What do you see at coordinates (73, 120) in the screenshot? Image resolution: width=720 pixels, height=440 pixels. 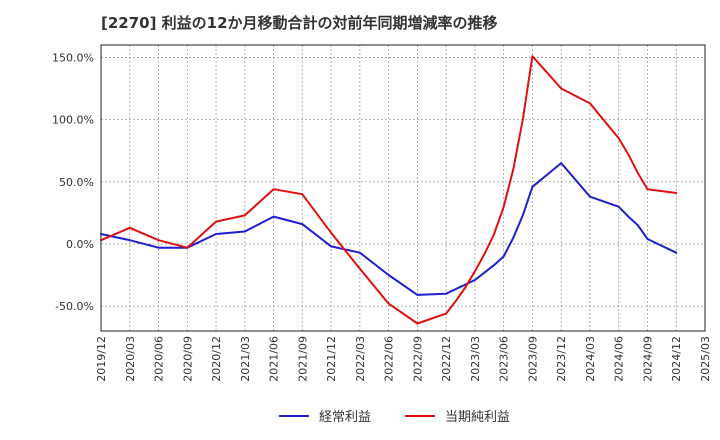 I see `y-tick-label: 100.0%` at bounding box center [73, 120].